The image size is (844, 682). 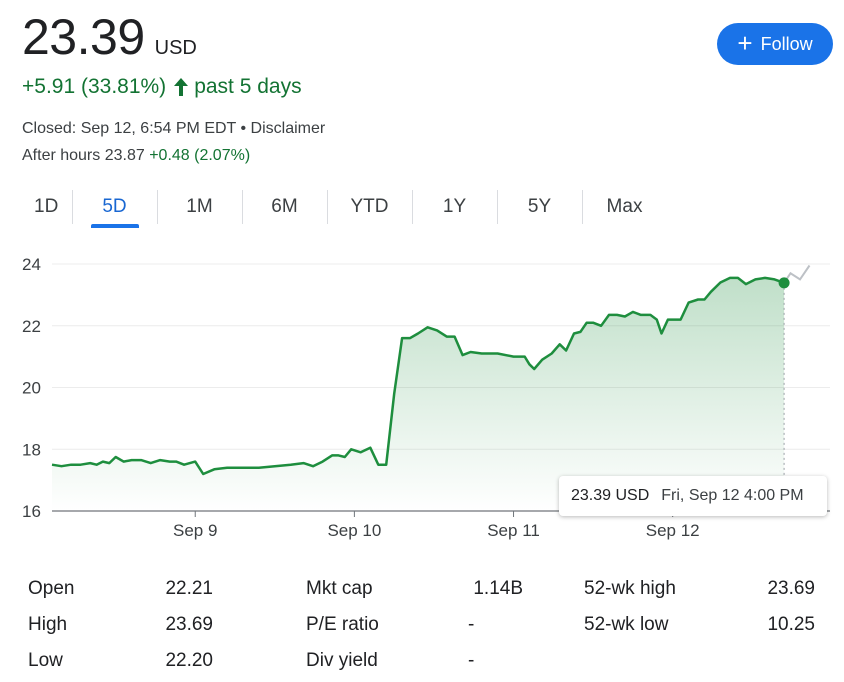 What do you see at coordinates (199, 208) in the screenshot?
I see `tab-1m: 1M` at bounding box center [199, 208].